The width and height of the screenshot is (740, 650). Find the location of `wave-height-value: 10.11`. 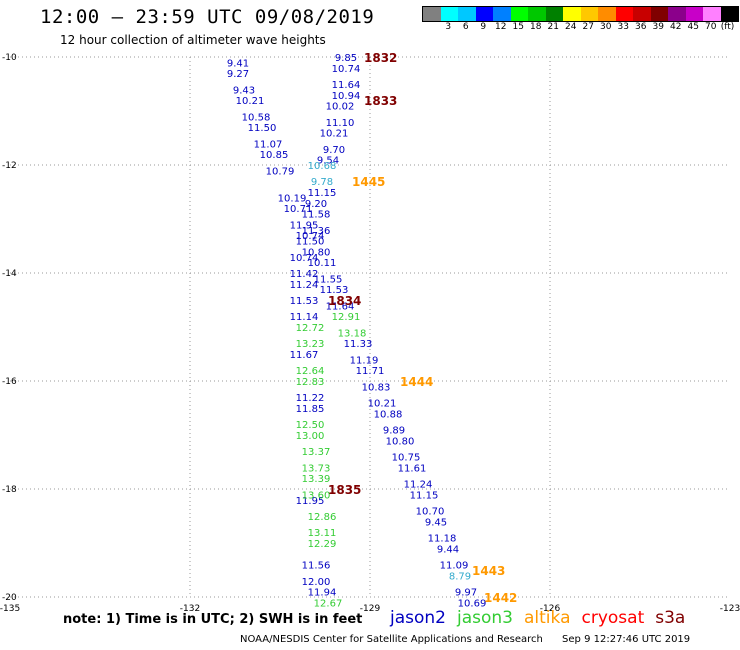

wave-height-value: 10.11 is located at coordinates (322, 263).